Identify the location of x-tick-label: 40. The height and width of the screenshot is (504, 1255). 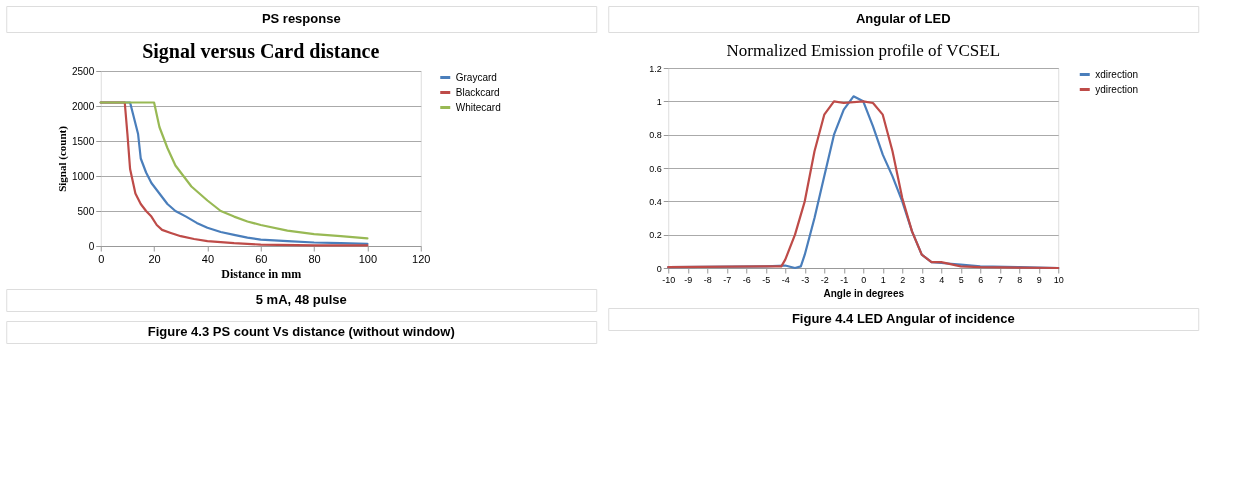
(208, 258).